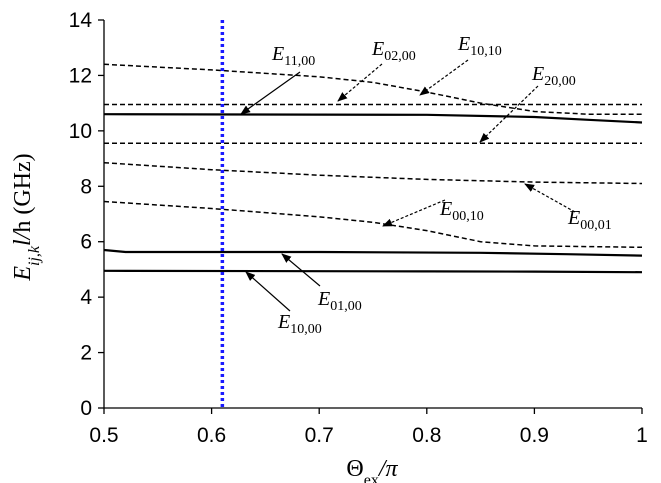 The width and height of the screenshot is (661, 483). What do you see at coordinates (319, 435) in the screenshot?
I see `x-tick-label: 0.7` at bounding box center [319, 435].